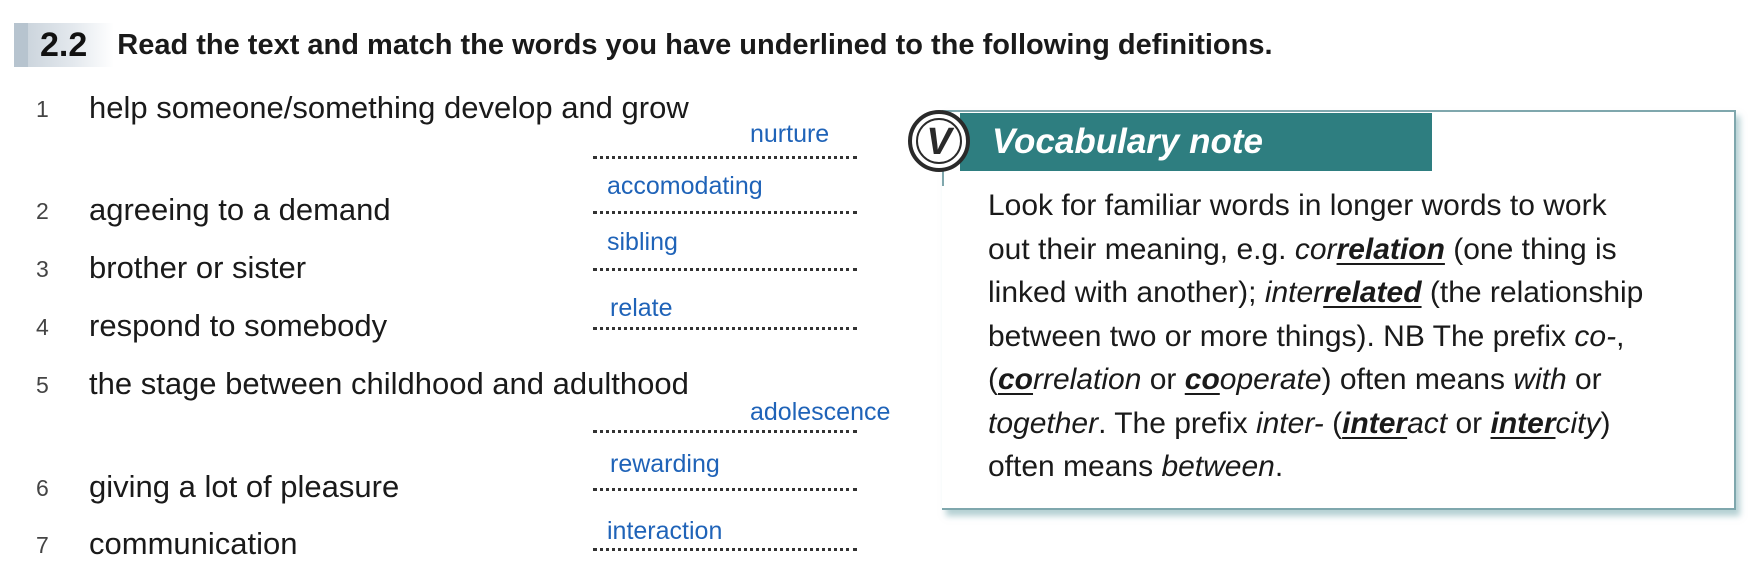 The width and height of the screenshot is (1748, 578). What do you see at coordinates (450, 272) in the screenshot?
I see `definition-item-3: 3 brother or sister` at bounding box center [450, 272].